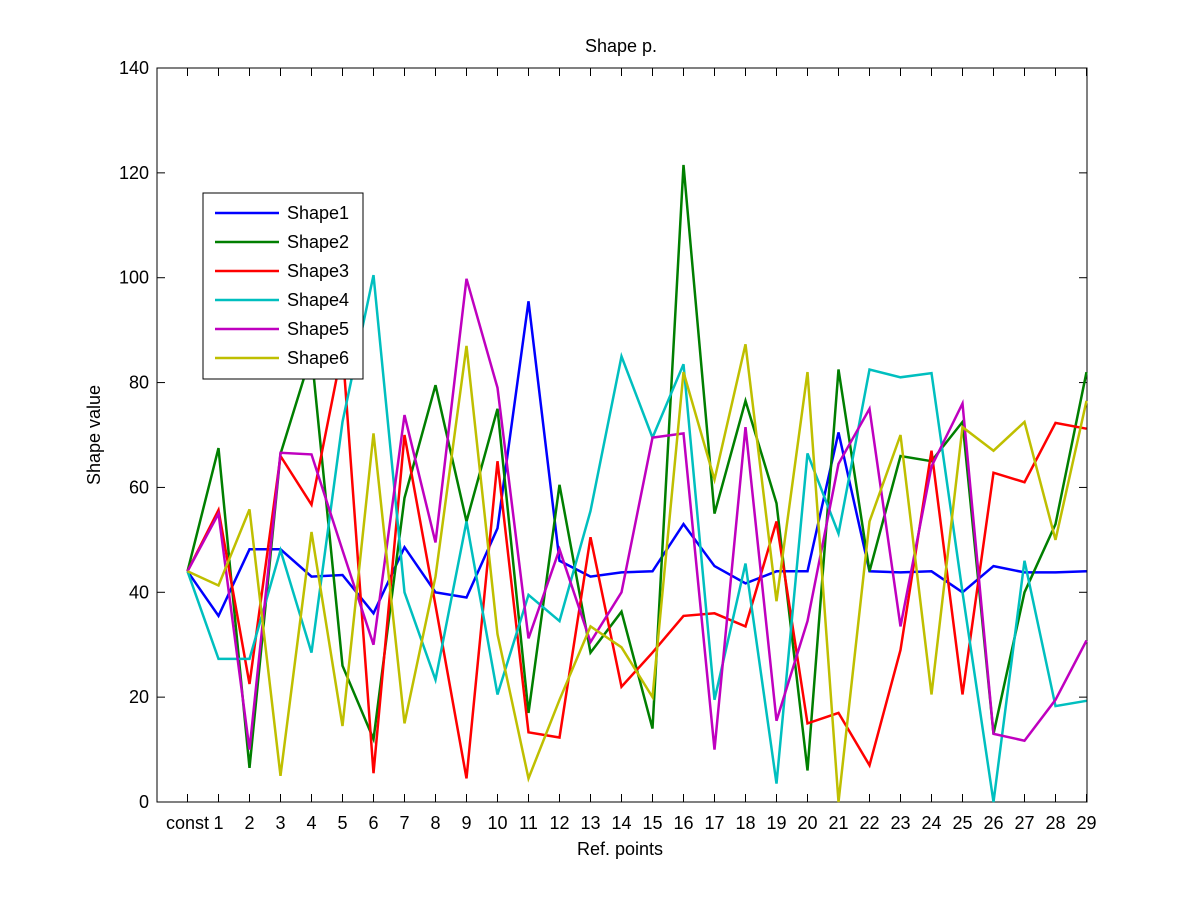 The width and height of the screenshot is (1201, 901). I want to click on x-tick-label: 5, so click(342, 823).